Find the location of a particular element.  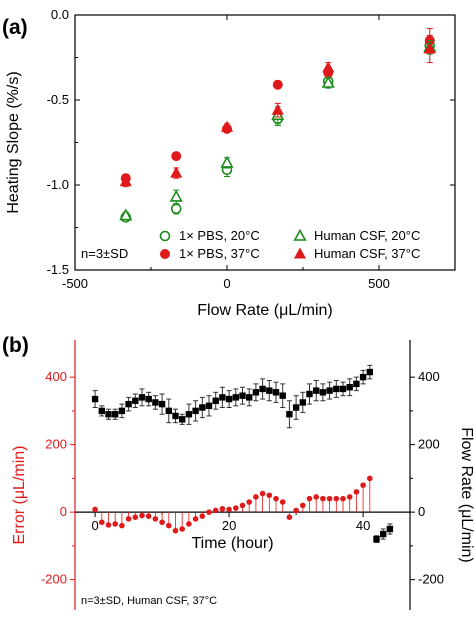

panel-b-sample-note: n=3±SD, Human CSF, 37°C is located at coordinates (149, 601).